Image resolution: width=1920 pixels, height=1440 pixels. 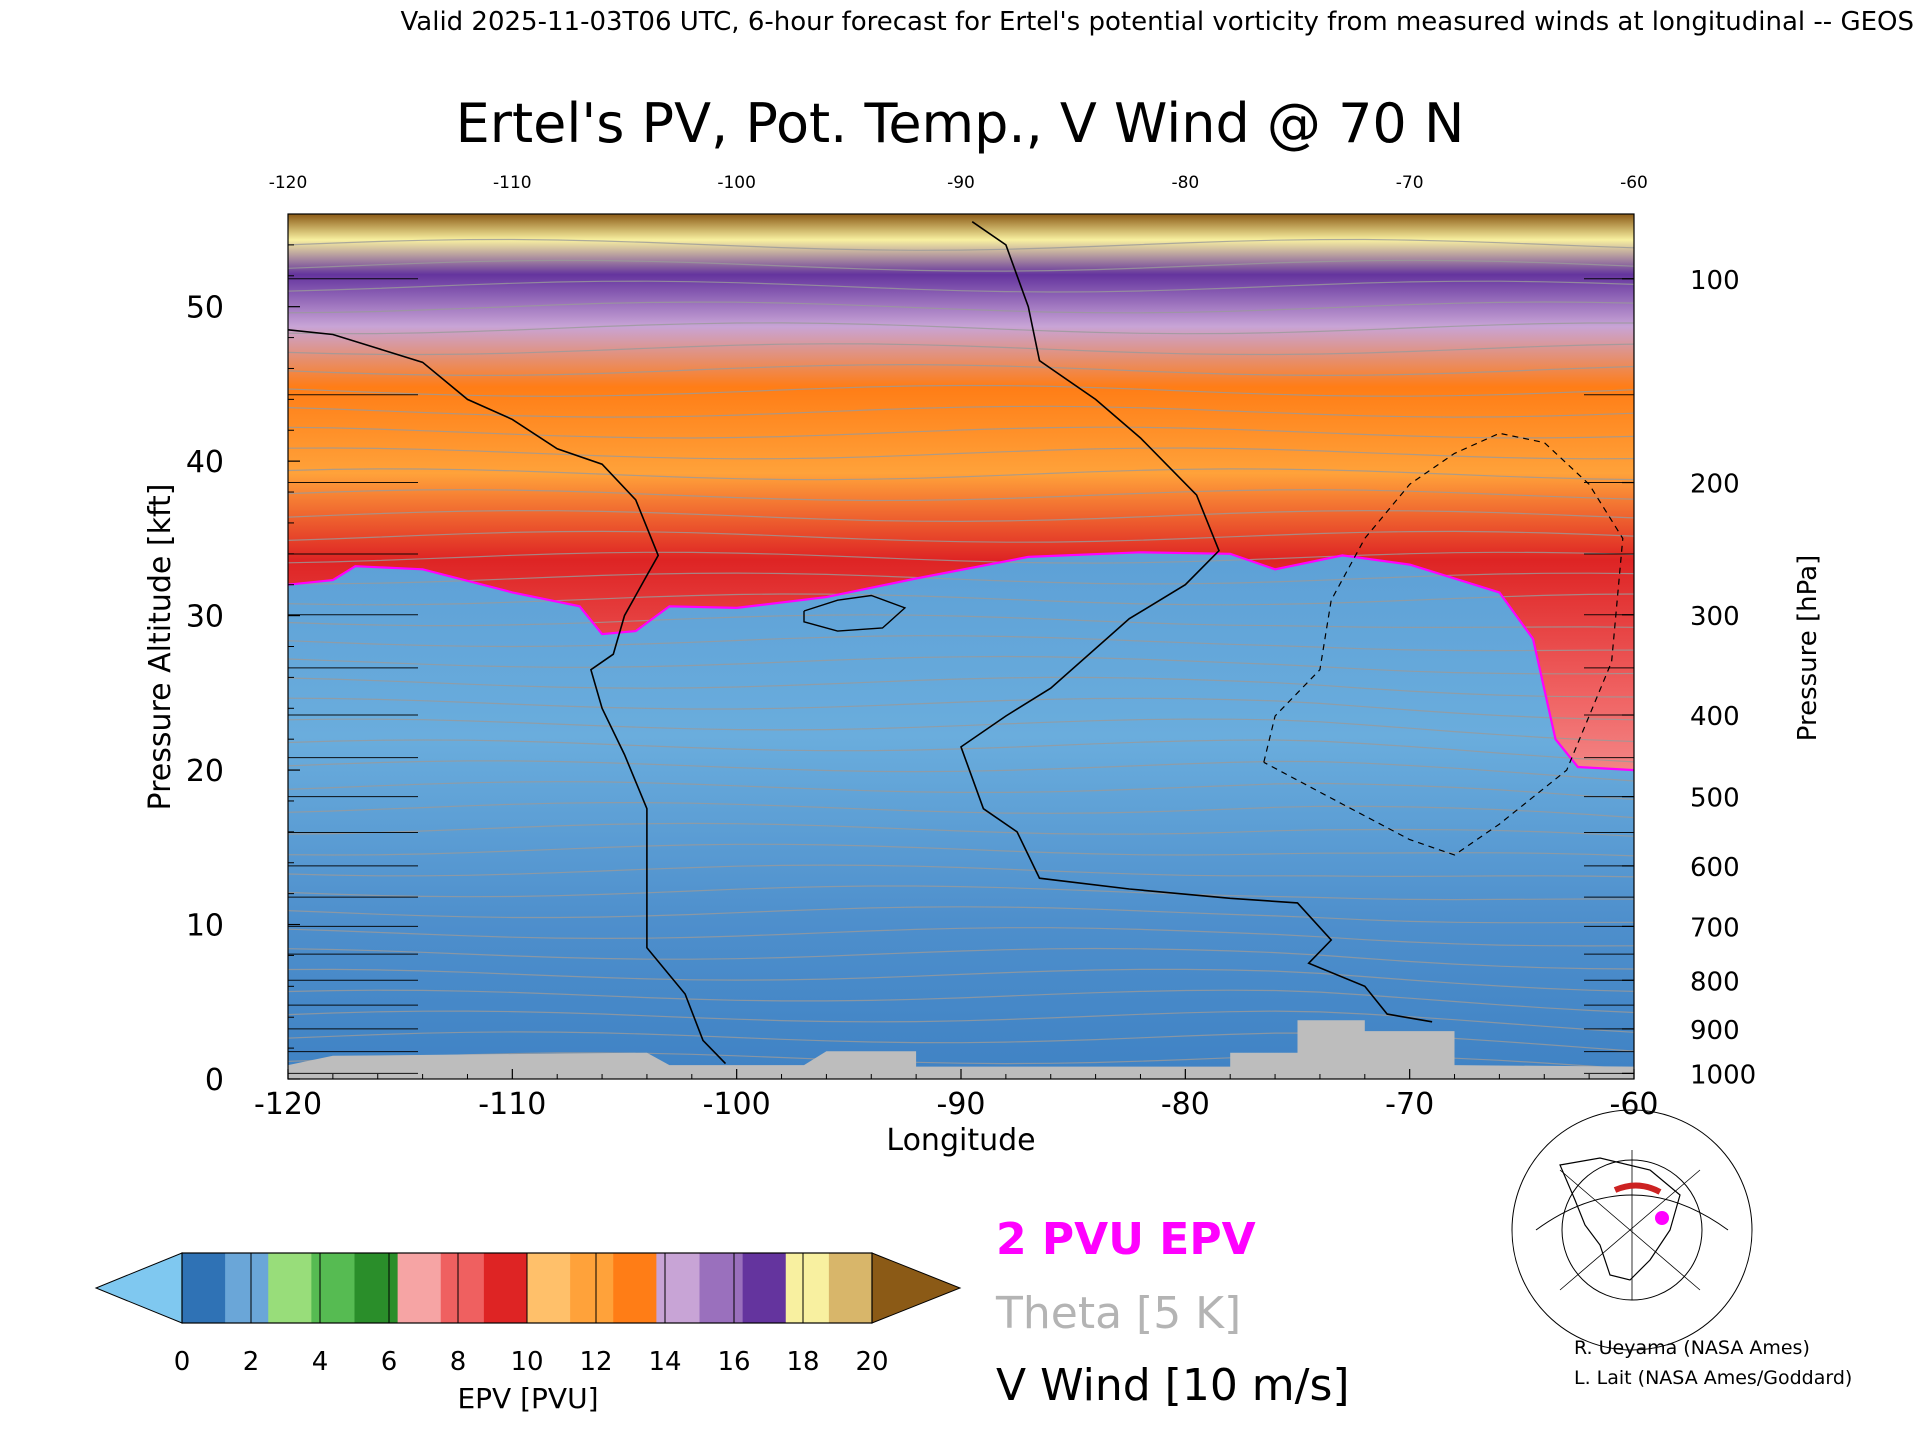 I want to click on colorbar-tick-label: 16, so click(x=733, y=1362).